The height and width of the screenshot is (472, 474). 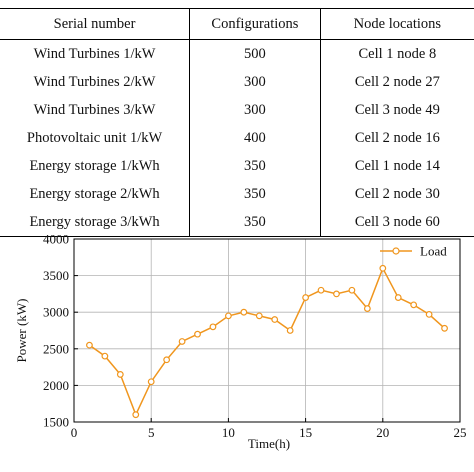 I want to click on x-tick-label: 25, so click(x=460, y=432).